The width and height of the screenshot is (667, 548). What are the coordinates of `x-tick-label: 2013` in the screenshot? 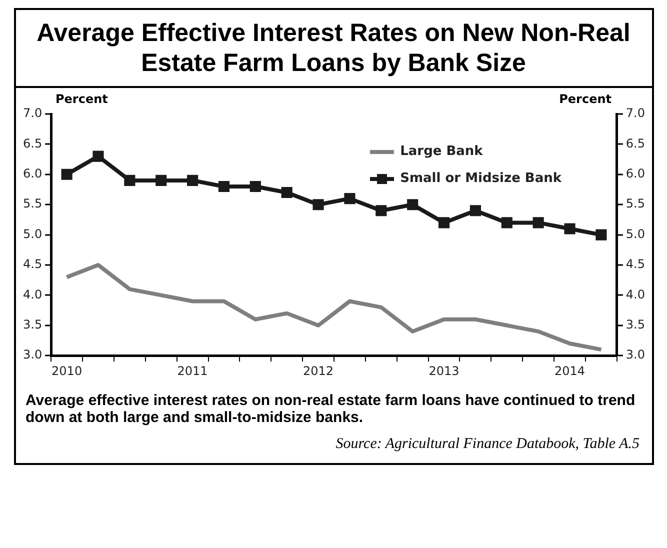 It's located at (443, 371).